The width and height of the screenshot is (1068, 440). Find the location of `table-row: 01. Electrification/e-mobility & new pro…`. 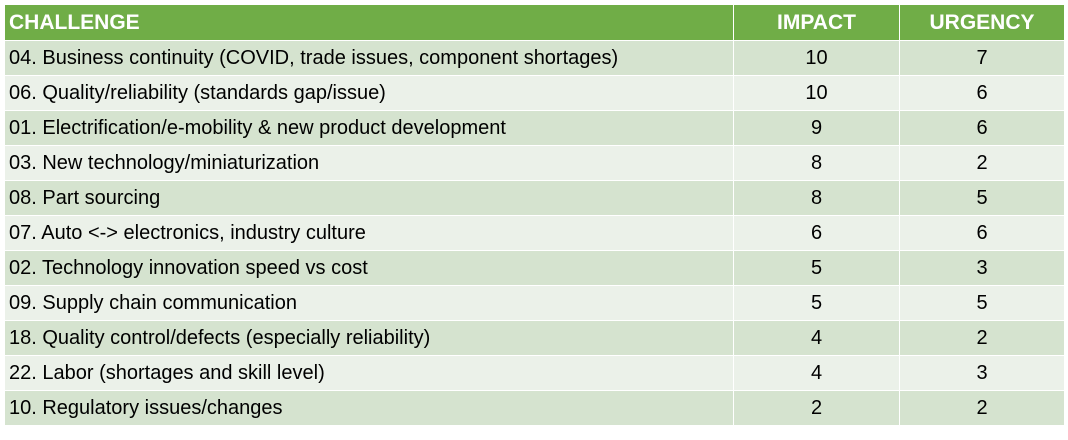

table-row: 01. Electrification/e-mobility & new pro… is located at coordinates (534, 128).